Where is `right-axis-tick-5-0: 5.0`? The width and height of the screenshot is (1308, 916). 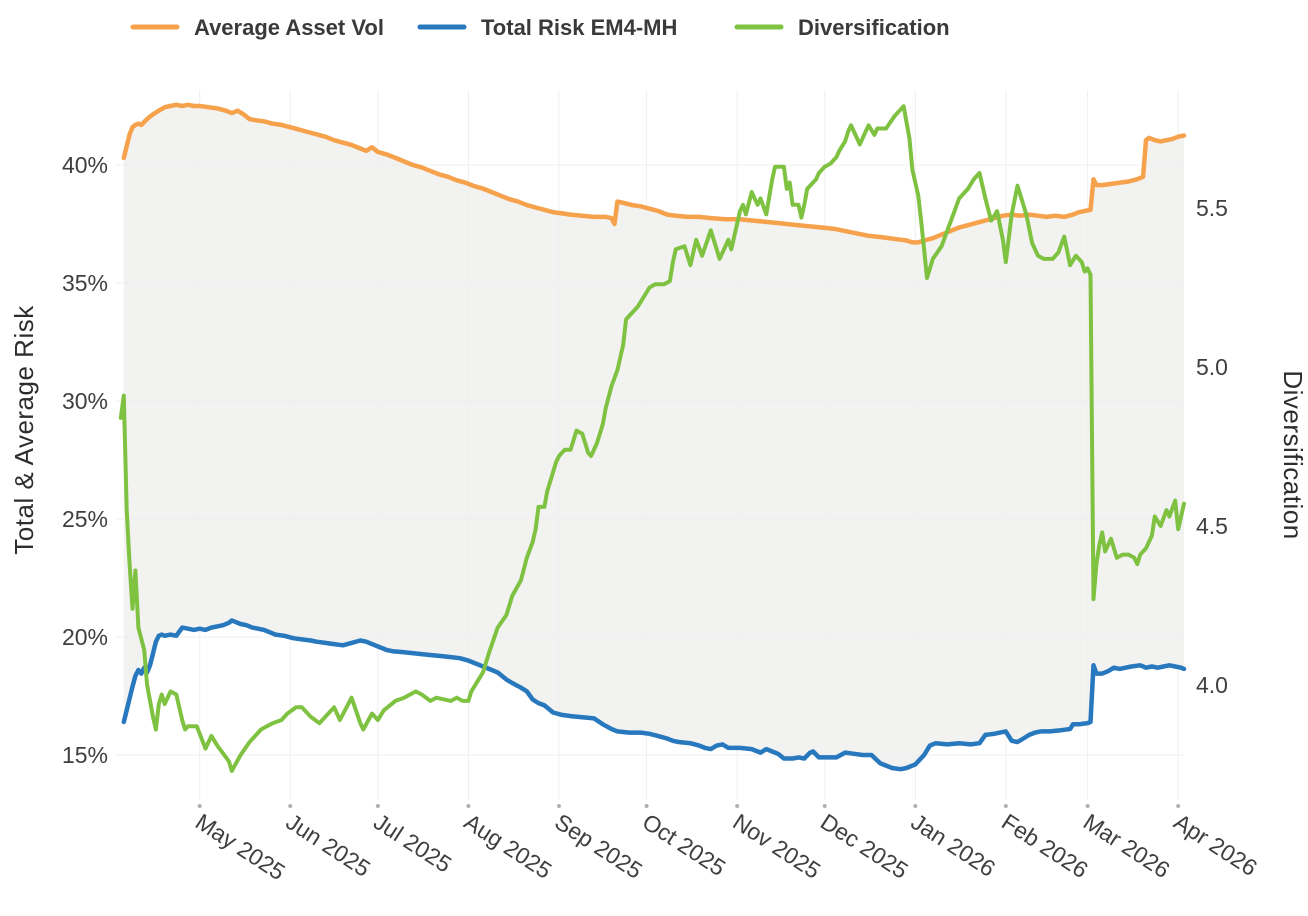 right-axis-tick-5-0: 5.0 is located at coordinates (1212, 367).